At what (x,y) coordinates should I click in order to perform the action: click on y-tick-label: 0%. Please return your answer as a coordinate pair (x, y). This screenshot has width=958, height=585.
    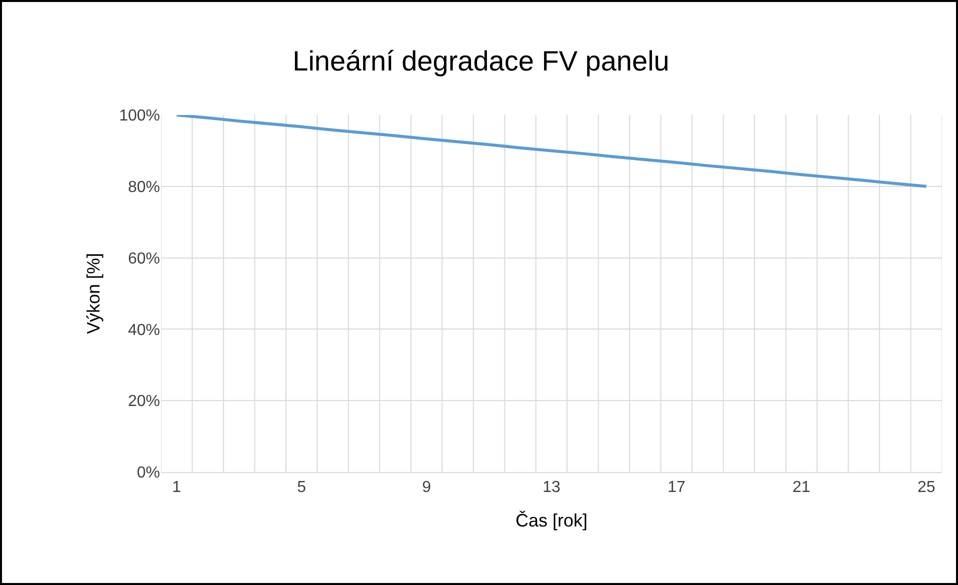
    Looking at the image, I should click on (148, 473).